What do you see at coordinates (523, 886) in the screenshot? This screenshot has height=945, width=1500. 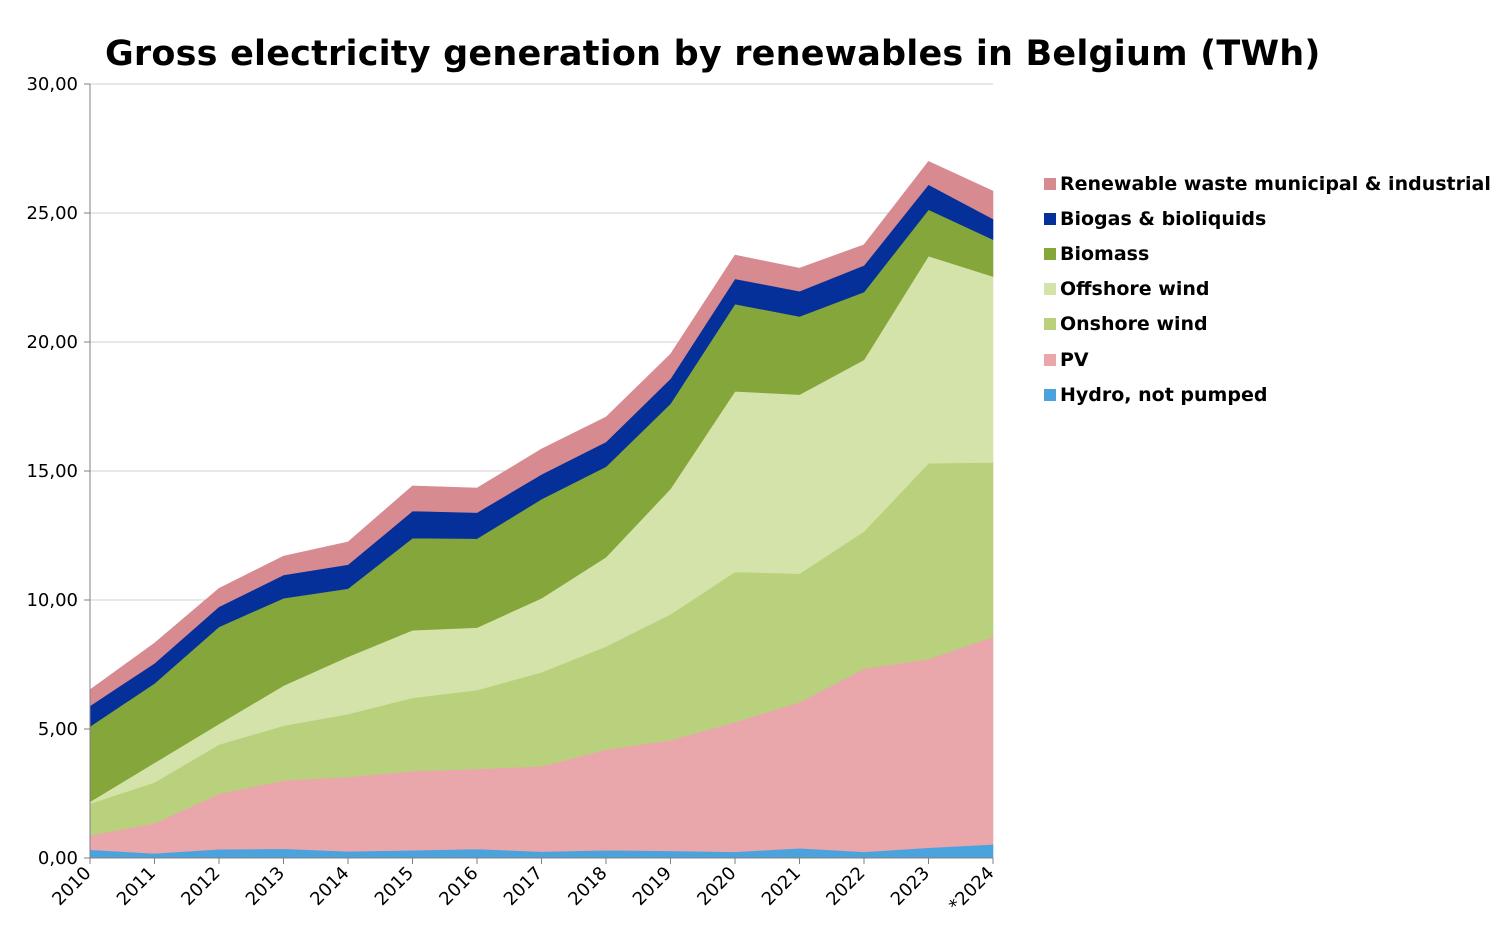 I see `x-tick-label: 2017` at bounding box center [523, 886].